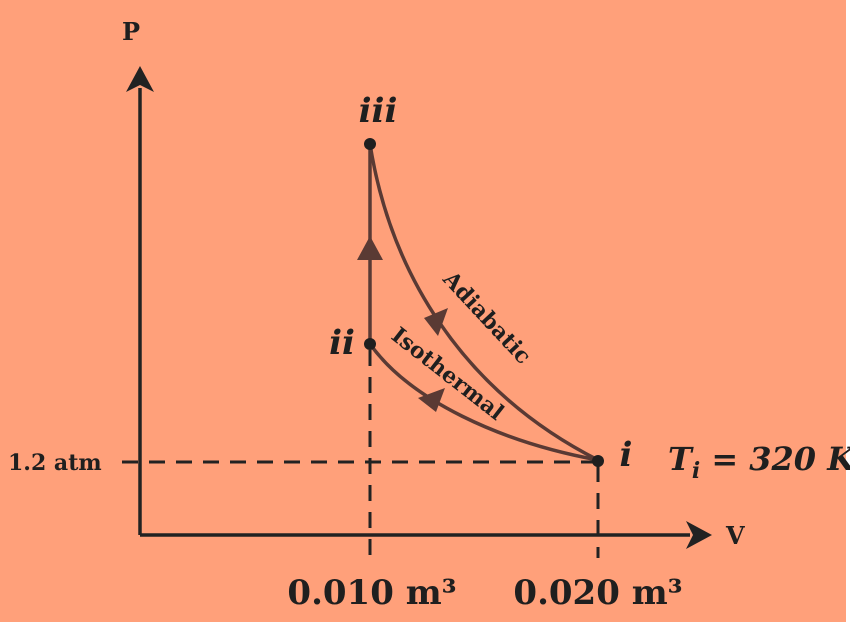 This screenshot has width=850, height=631. I want to click on isochoric-arrow-icon, so click(370, 248).